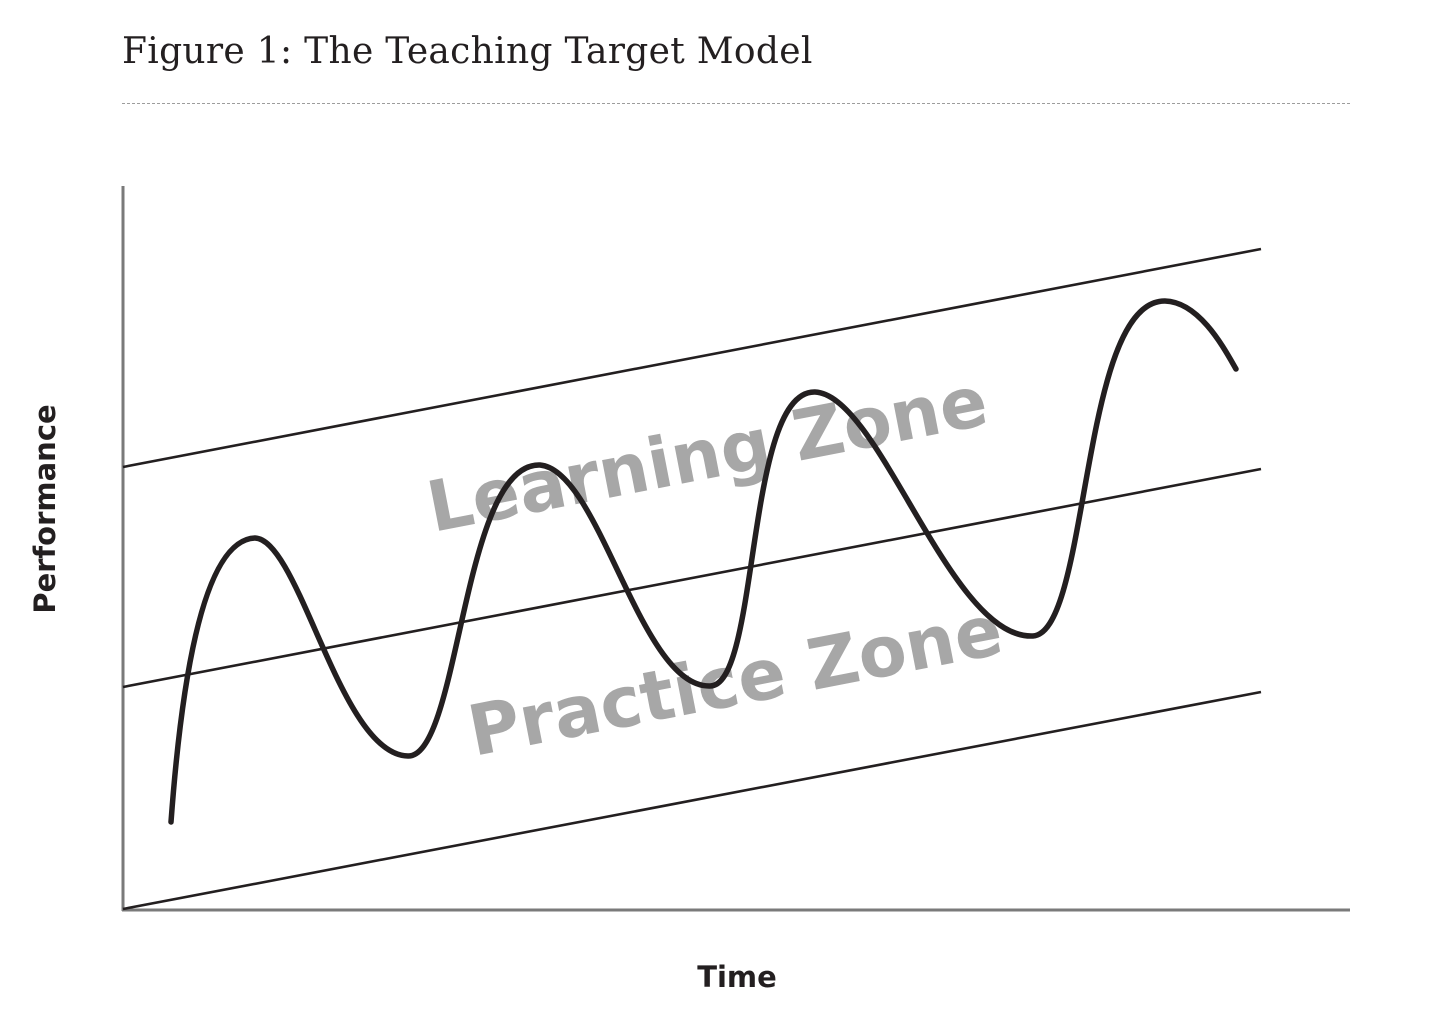  I want to click on learning-zone-label: Learning Zone, so click(707, 454).